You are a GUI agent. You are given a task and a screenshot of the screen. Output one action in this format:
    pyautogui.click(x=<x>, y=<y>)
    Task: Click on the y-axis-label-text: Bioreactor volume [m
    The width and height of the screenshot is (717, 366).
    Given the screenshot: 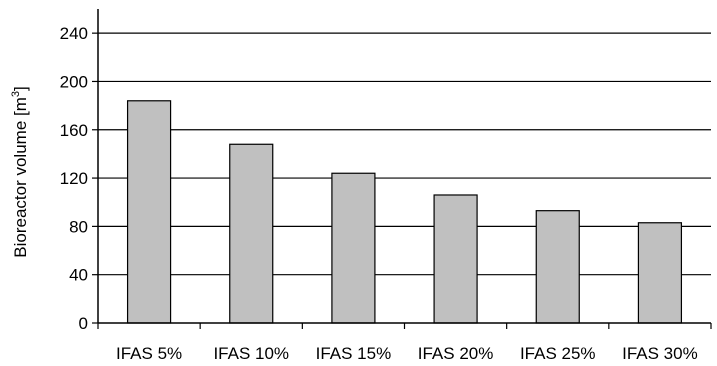 What is the action you would take?
    pyautogui.click(x=20, y=177)
    